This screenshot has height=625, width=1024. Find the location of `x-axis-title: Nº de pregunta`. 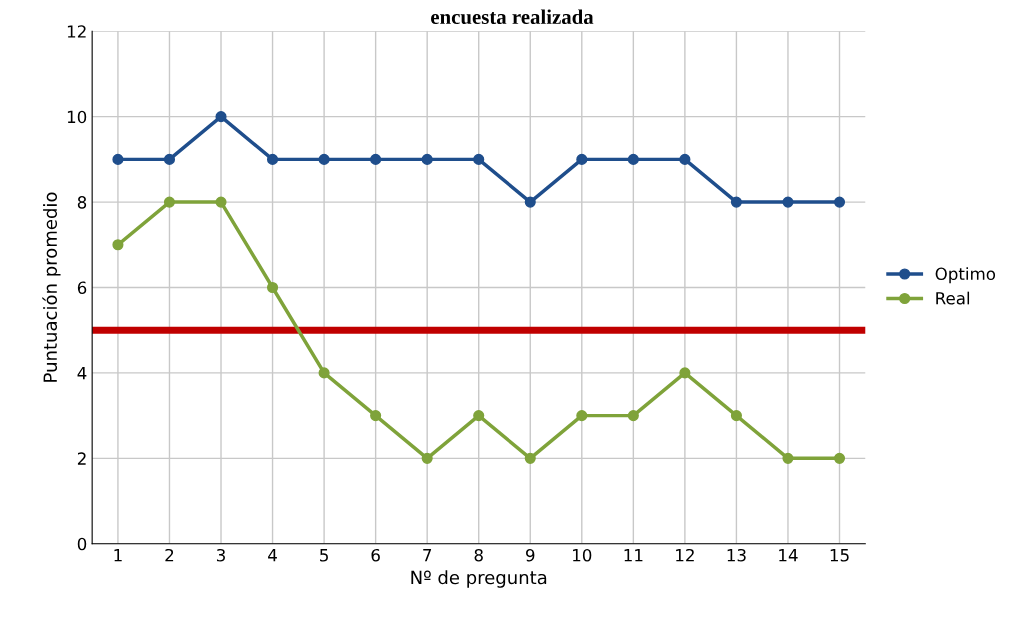

x-axis-title: Nº de pregunta is located at coordinates (479, 579).